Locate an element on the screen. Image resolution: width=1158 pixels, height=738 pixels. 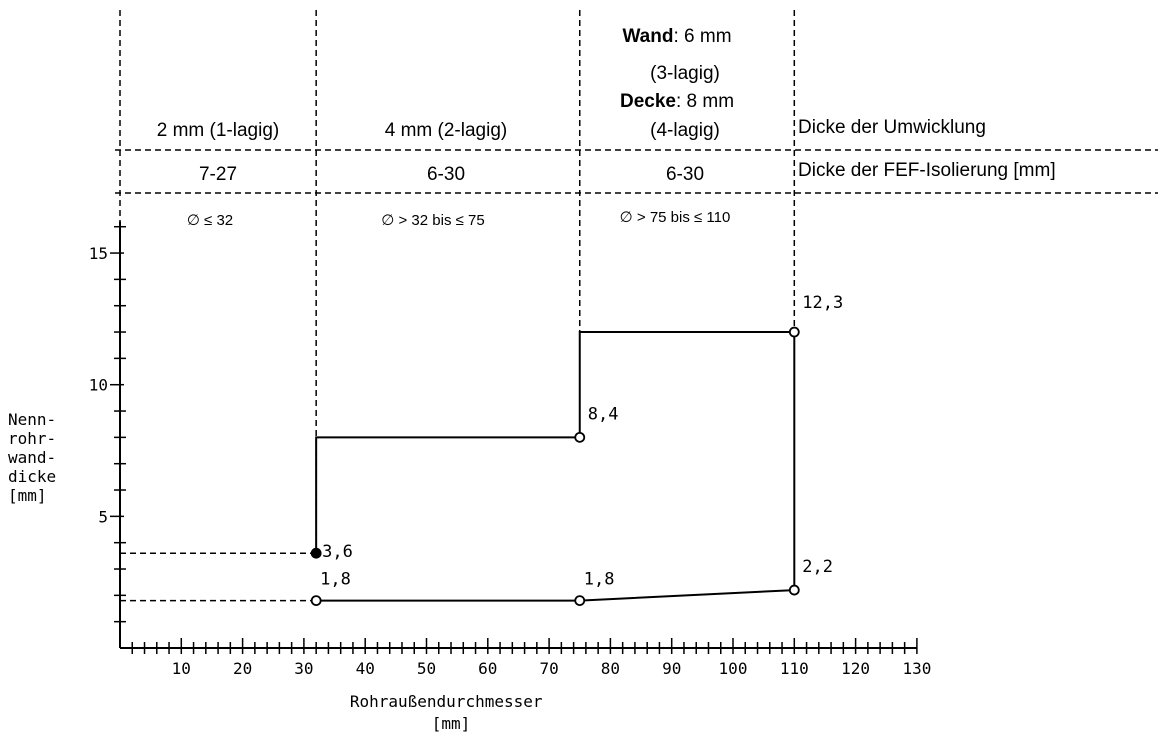
data-point-label: 12,3 is located at coordinates (822, 303).